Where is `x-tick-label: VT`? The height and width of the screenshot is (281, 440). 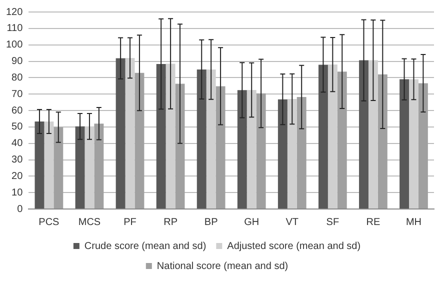 x-tick-label: VT is located at coordinates (292, 222).